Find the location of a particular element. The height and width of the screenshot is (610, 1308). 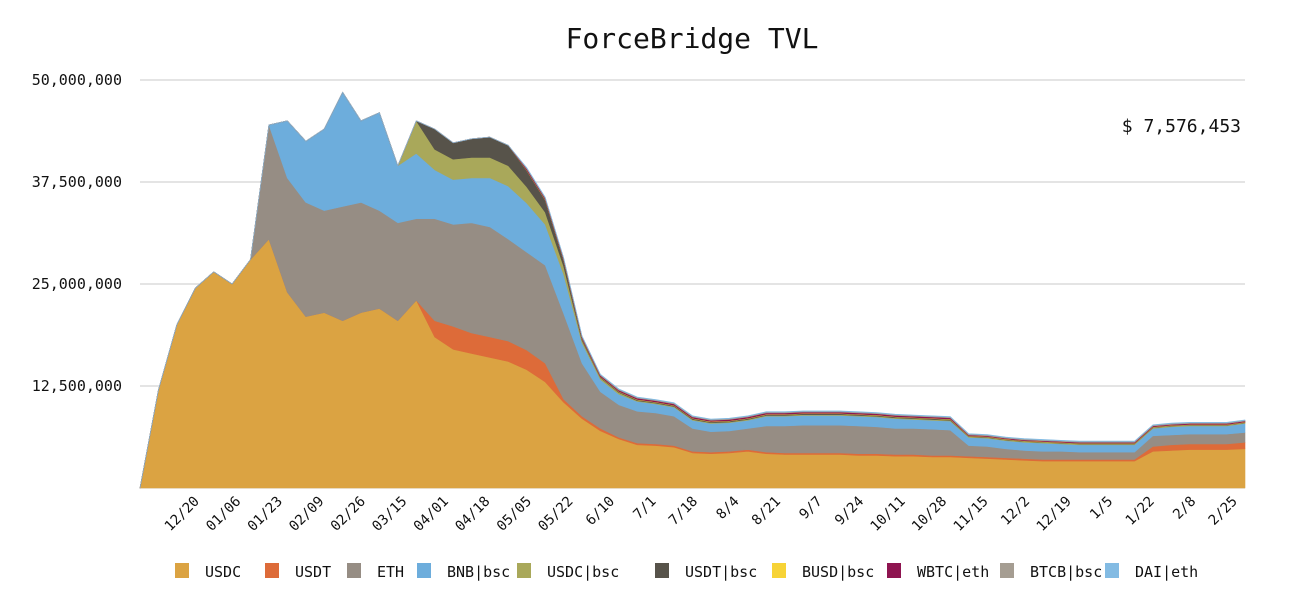

y-tick-label: 12,500,000 is located at coordinates (77, 386).